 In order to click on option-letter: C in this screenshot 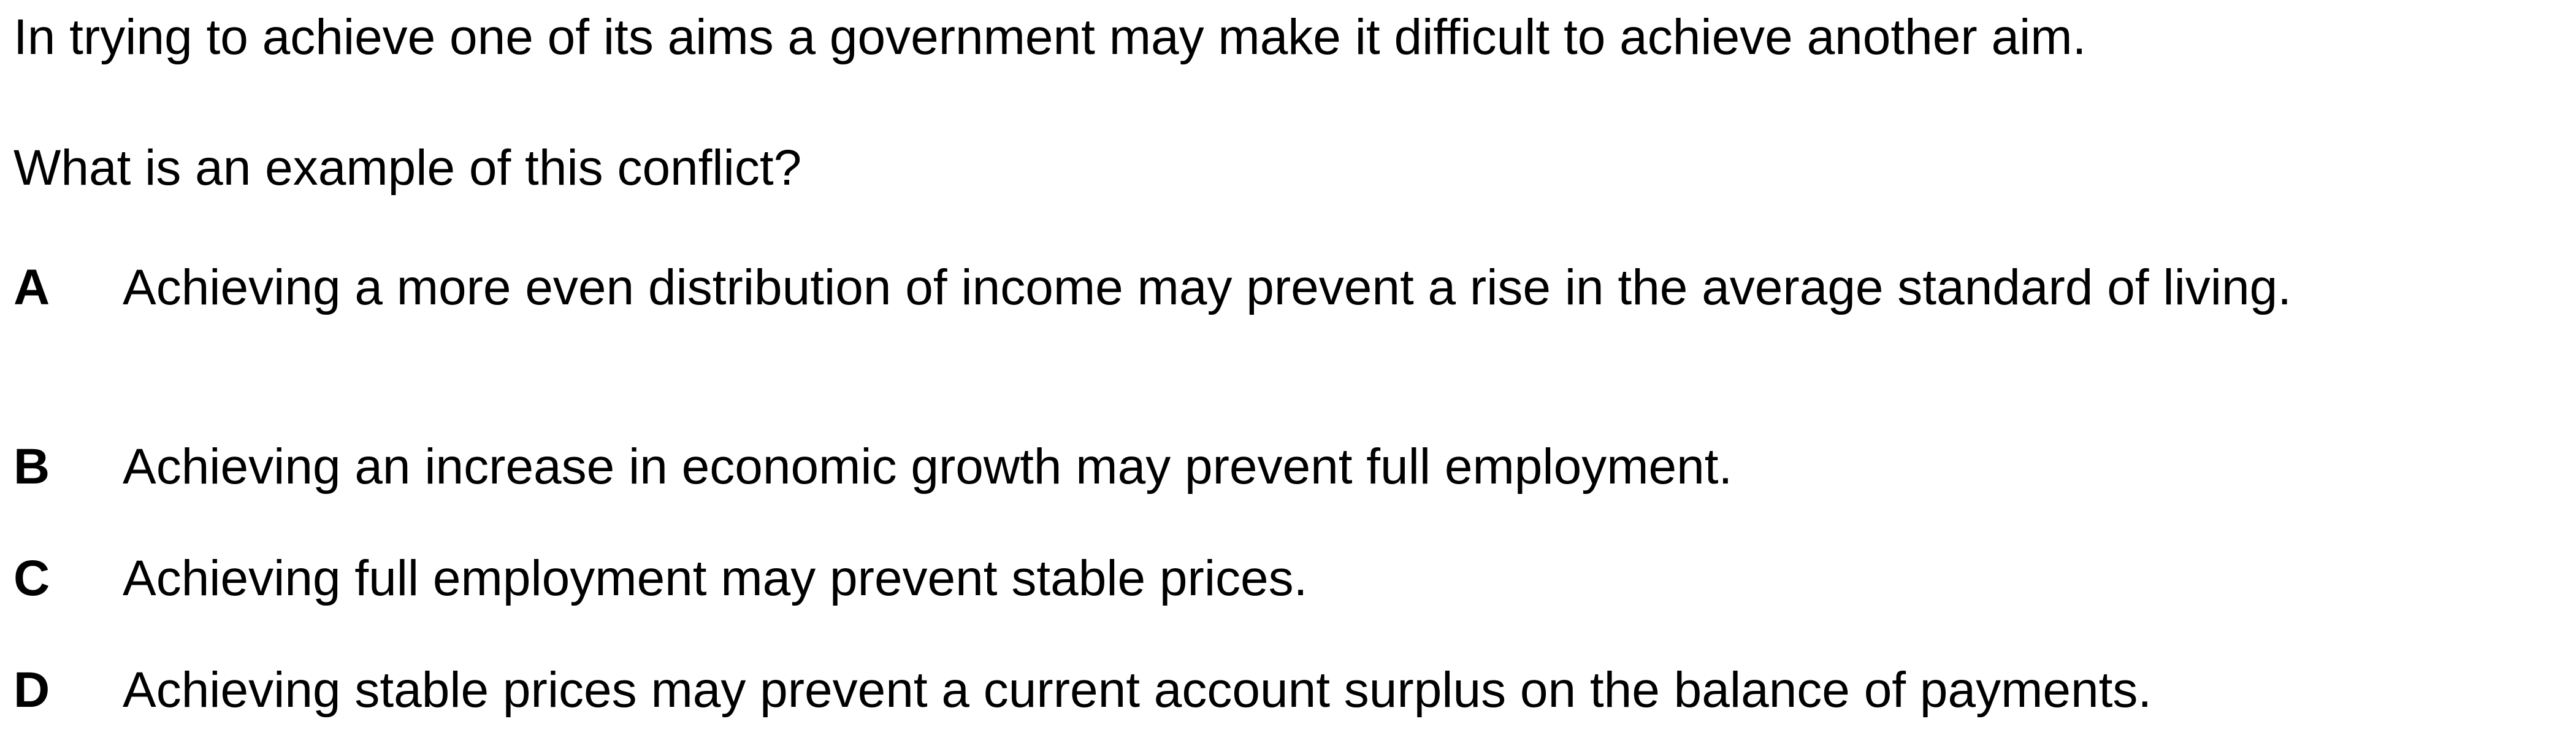, I will do `click(31, 578)`.